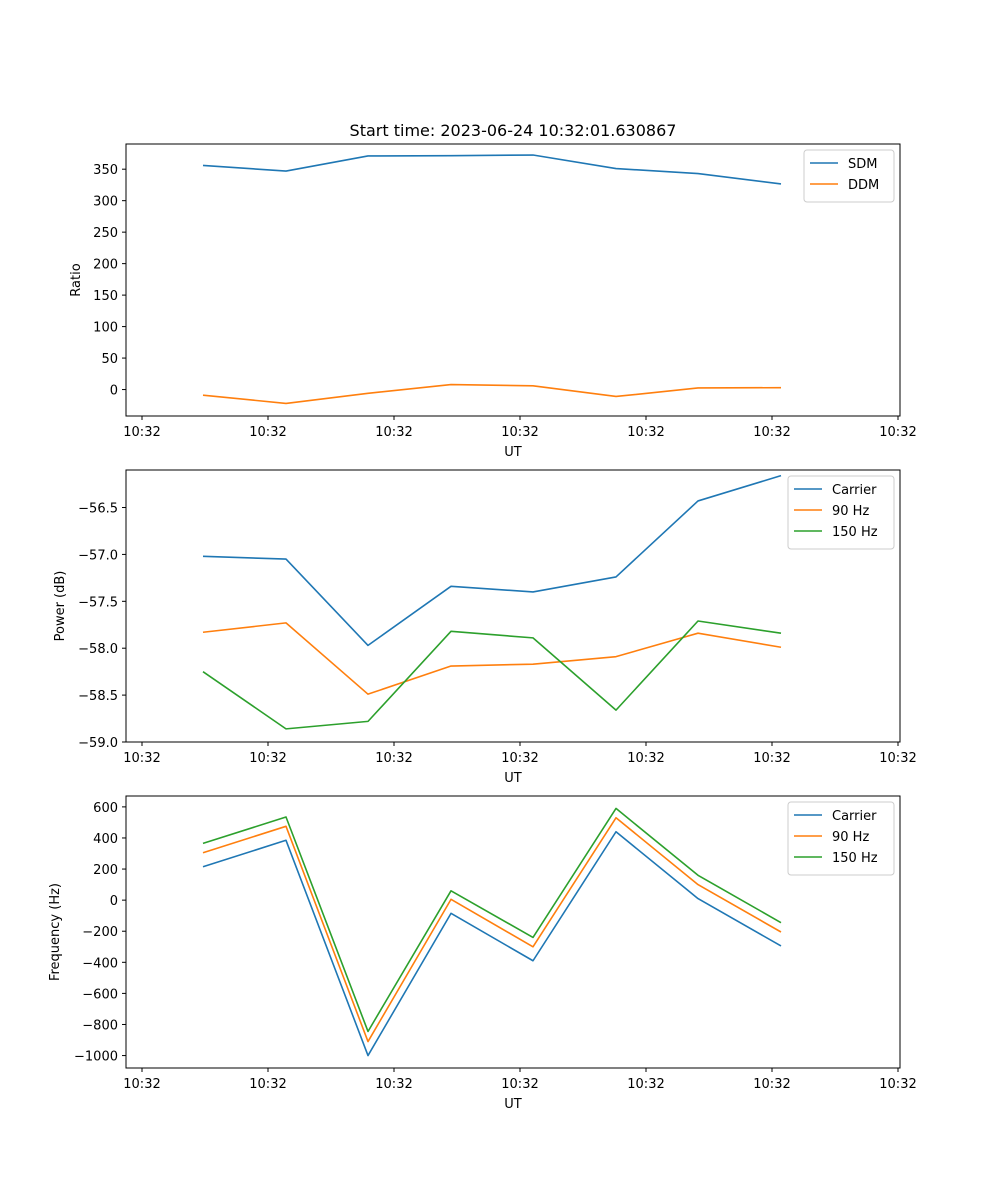  Describe the element at coordinates (98, 696) in the screenshot. I see `y-tick-label: −58.5` at that location.